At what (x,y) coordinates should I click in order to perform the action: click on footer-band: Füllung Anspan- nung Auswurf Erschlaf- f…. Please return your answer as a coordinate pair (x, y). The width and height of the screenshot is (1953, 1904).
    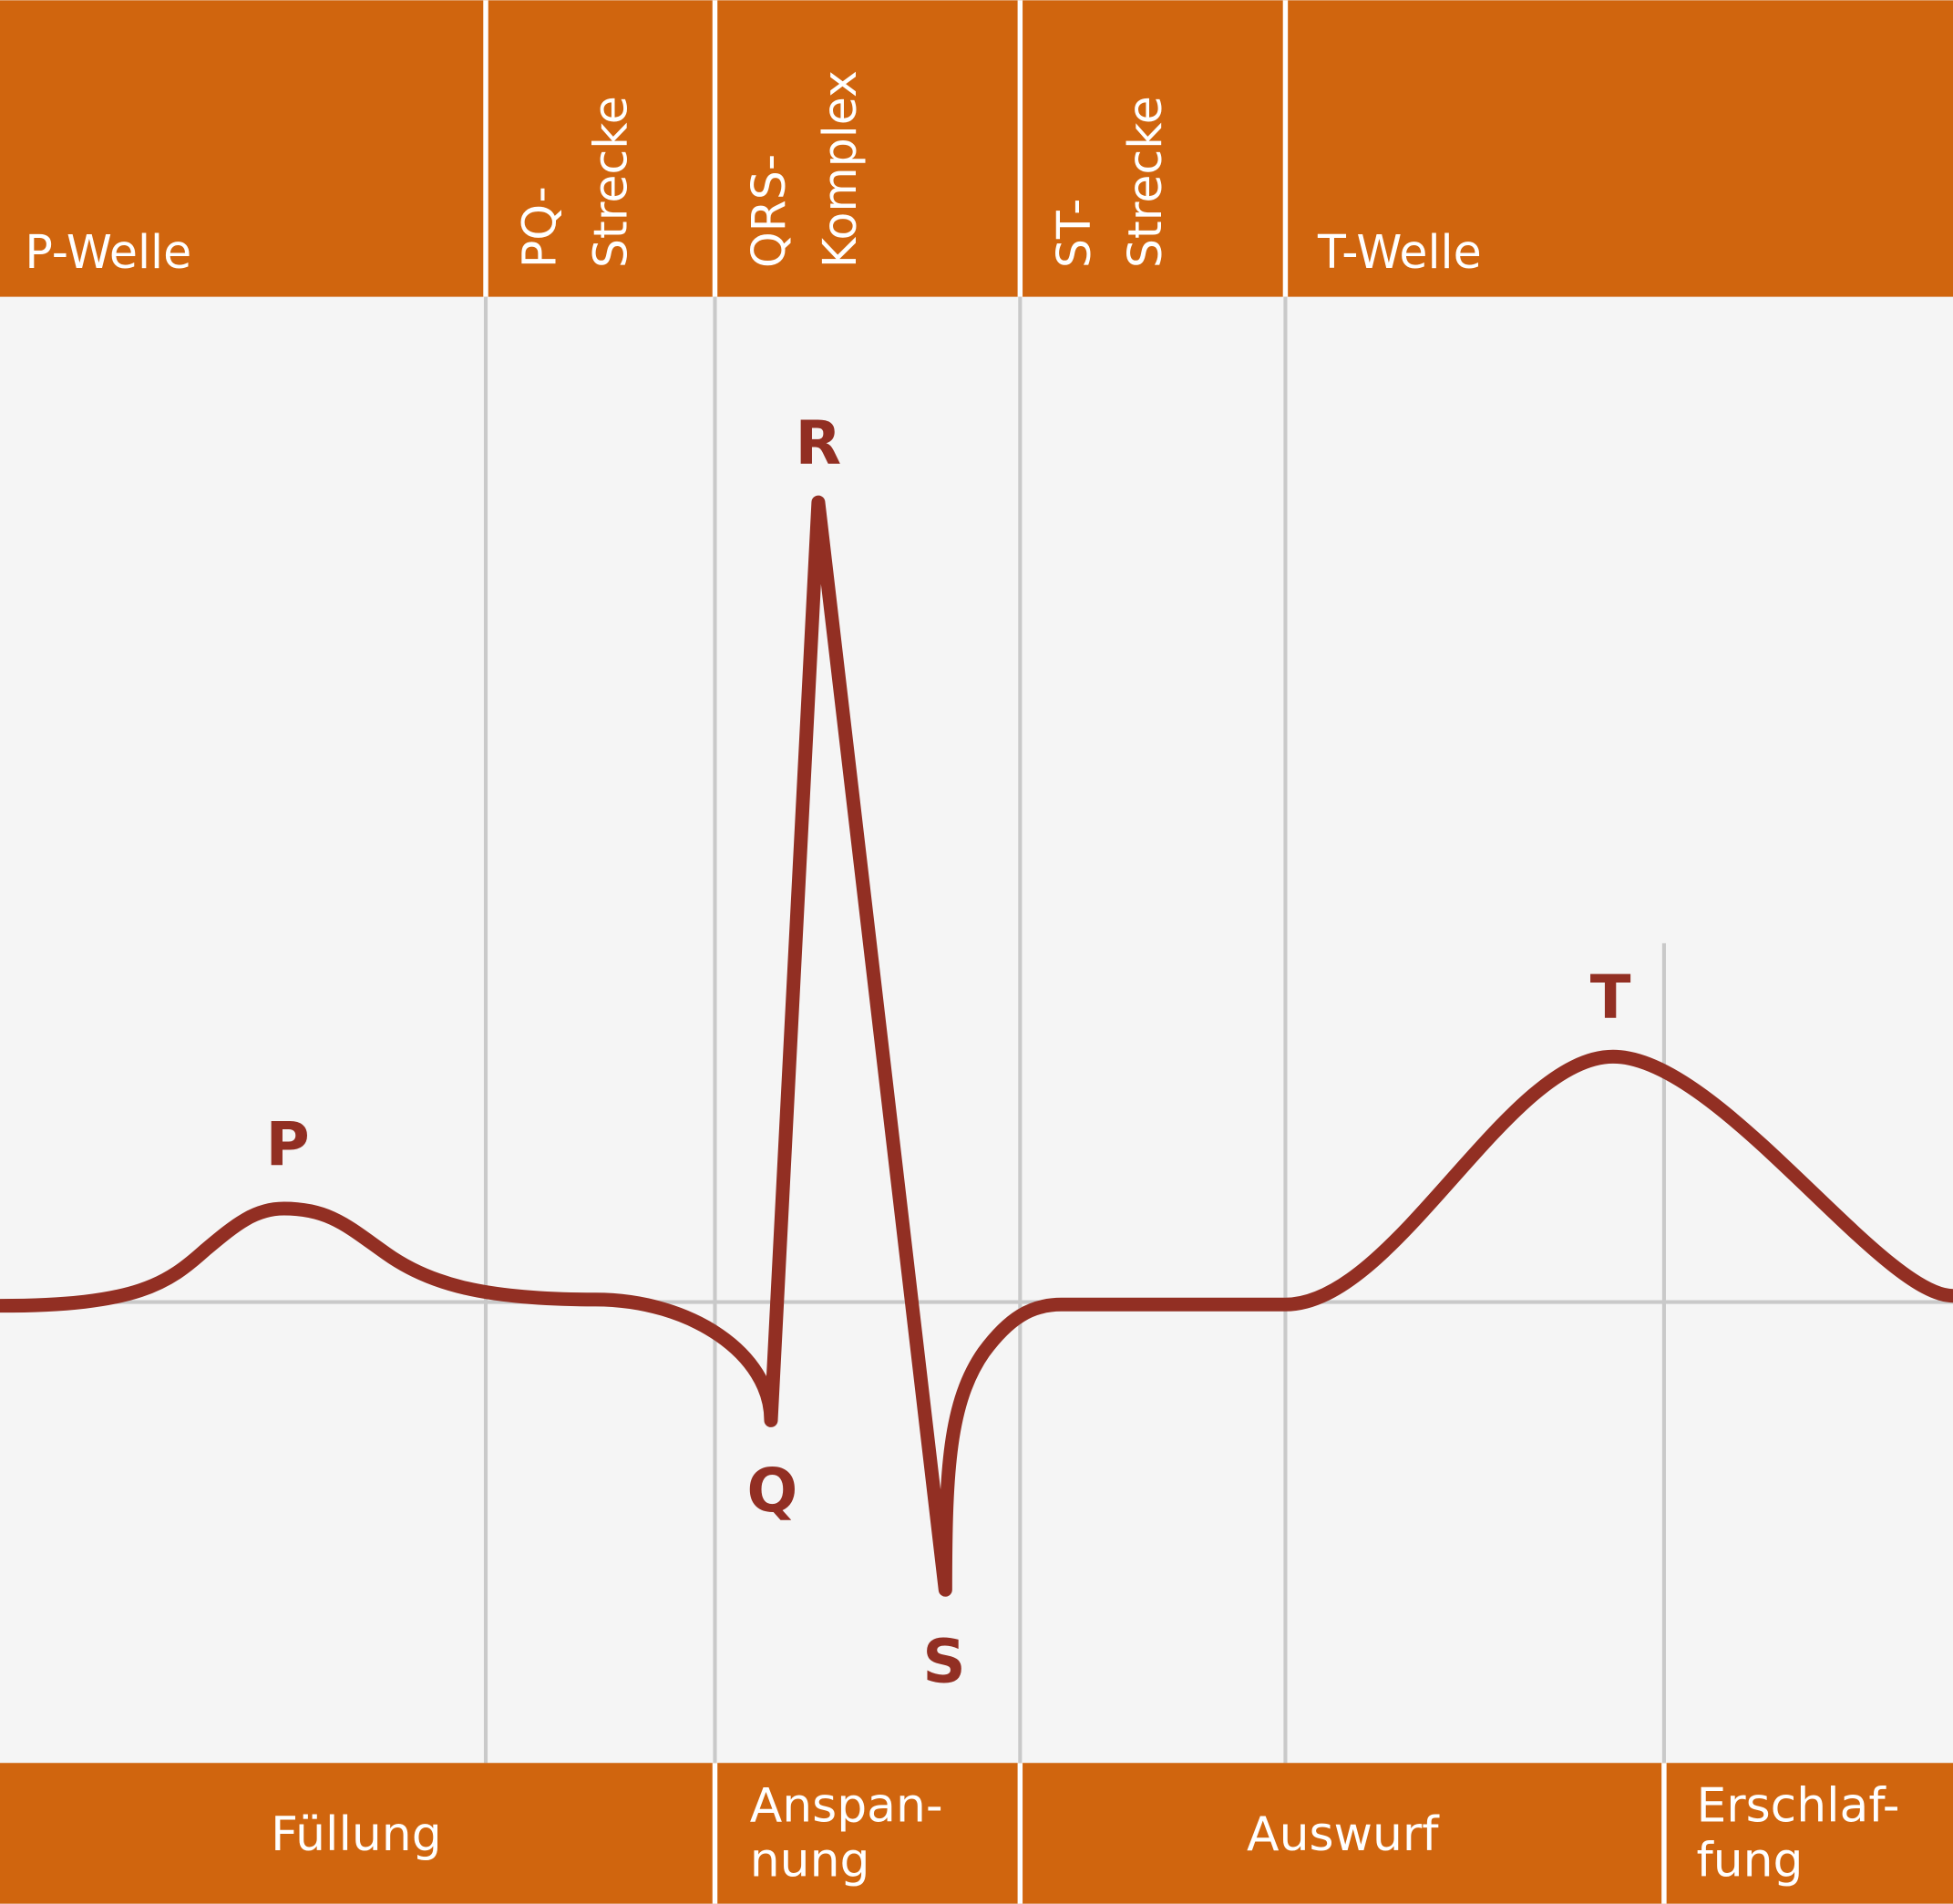
    Looking at the image, I should click on (976, 1834).